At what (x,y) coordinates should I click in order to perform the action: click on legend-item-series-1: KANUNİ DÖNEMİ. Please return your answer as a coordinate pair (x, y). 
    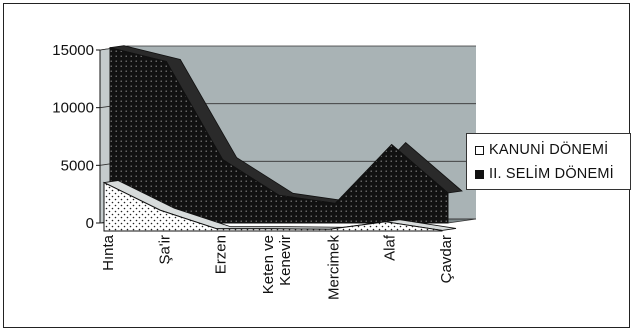
    Looking at the image, I should click on (541, 150).